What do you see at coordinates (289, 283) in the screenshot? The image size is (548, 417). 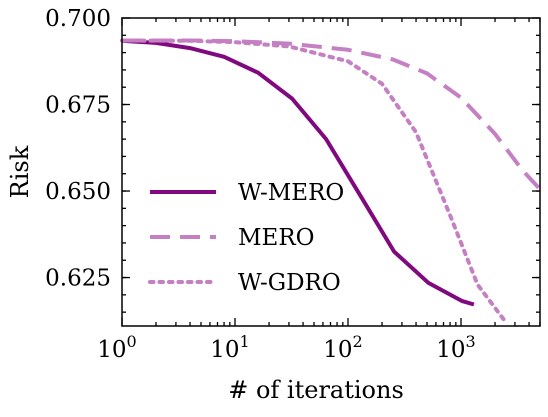 I see `legend-label: W-GDRO` at bounding box center [289, 283].